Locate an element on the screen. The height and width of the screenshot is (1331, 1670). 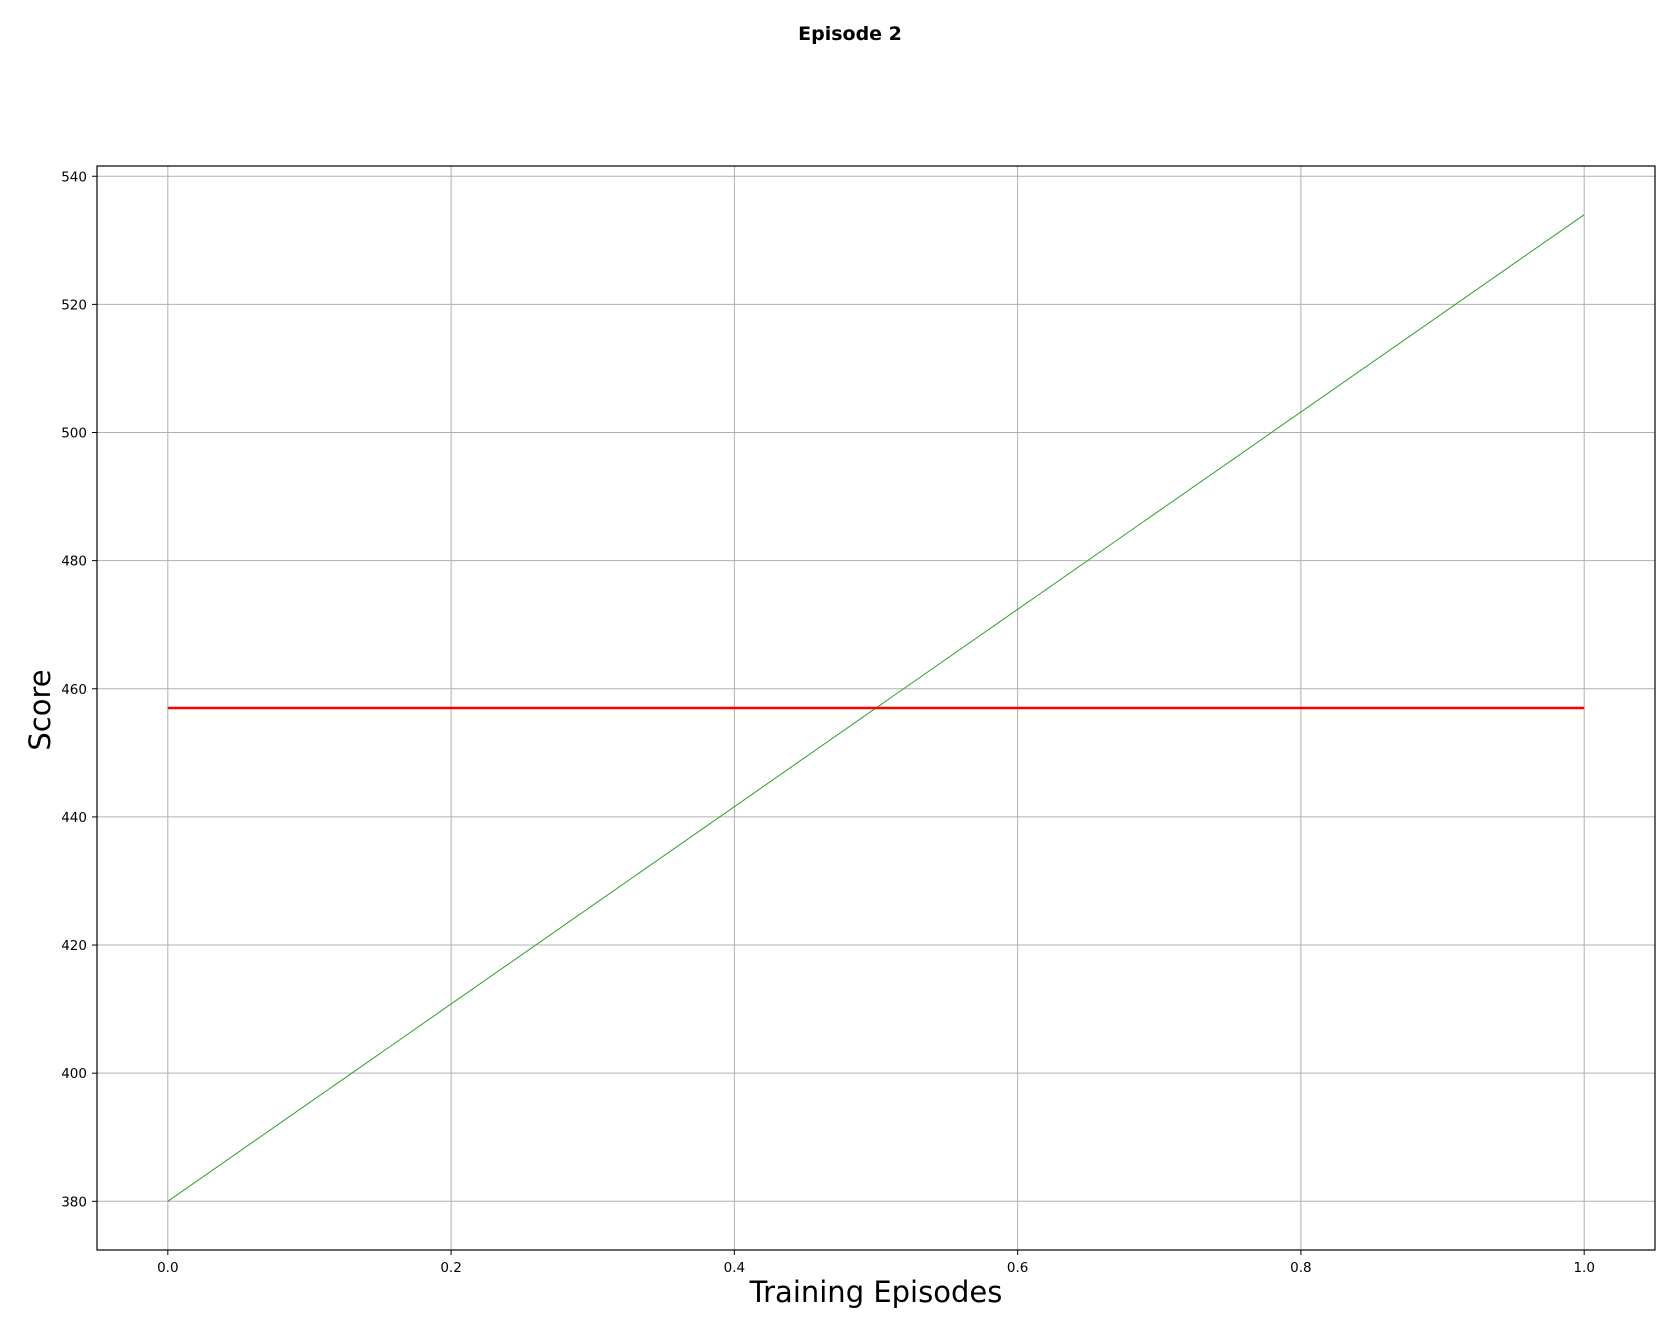
y-axis-label: Score is located at coordinates (40, 709).